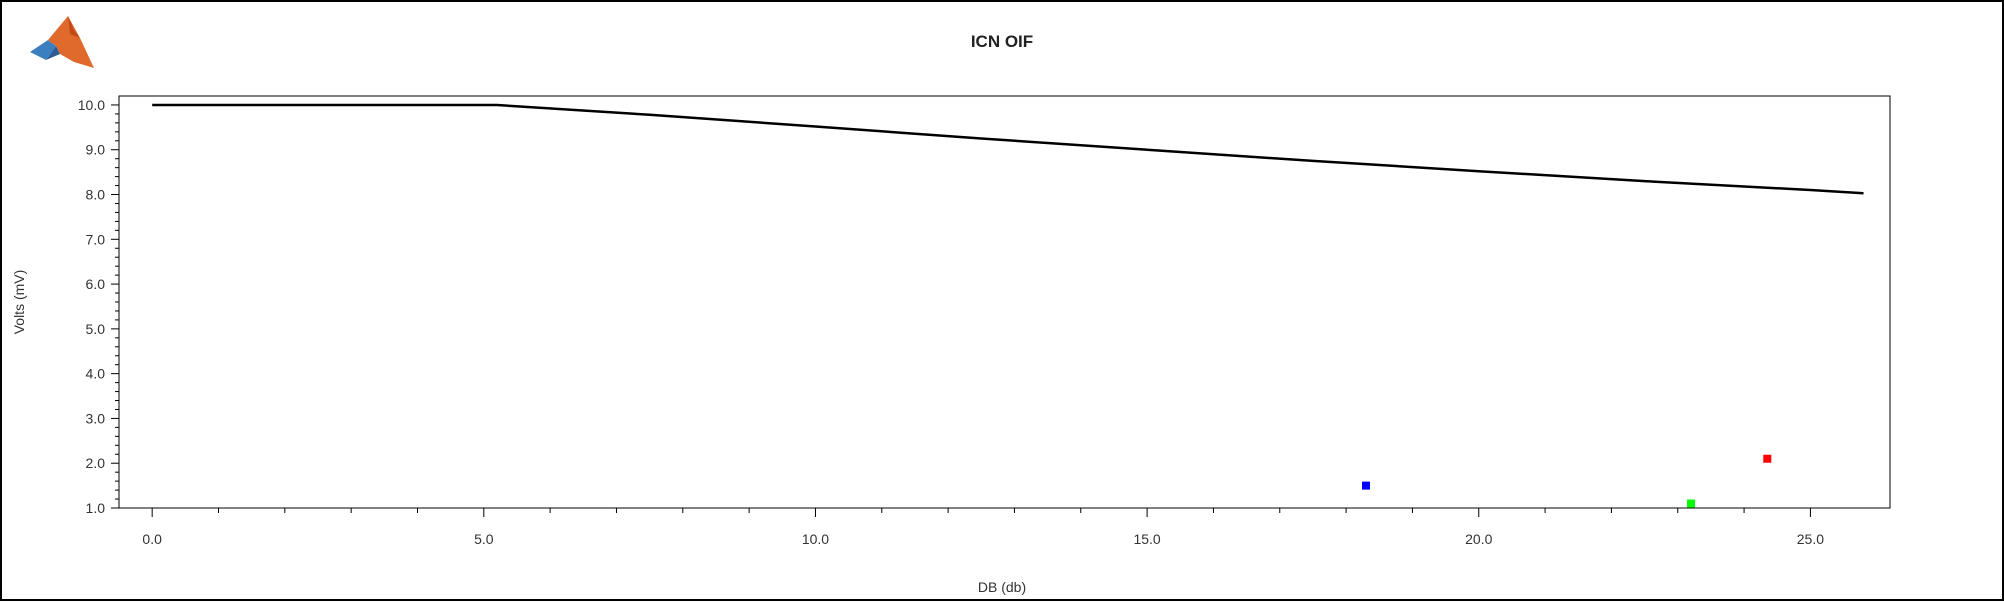  Describe the element at coordinates (96, 239) in the screenshot. I see `y-tick-label: 7.0` at that location.